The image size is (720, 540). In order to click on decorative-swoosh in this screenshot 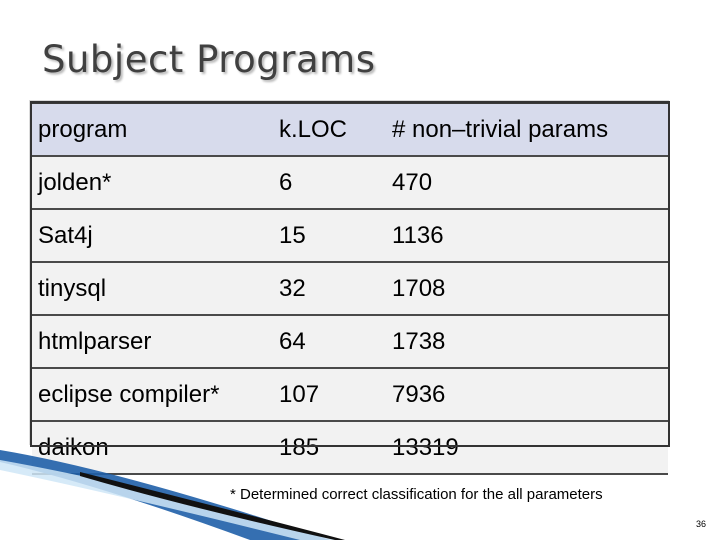, I will do `click(172, 495)`.